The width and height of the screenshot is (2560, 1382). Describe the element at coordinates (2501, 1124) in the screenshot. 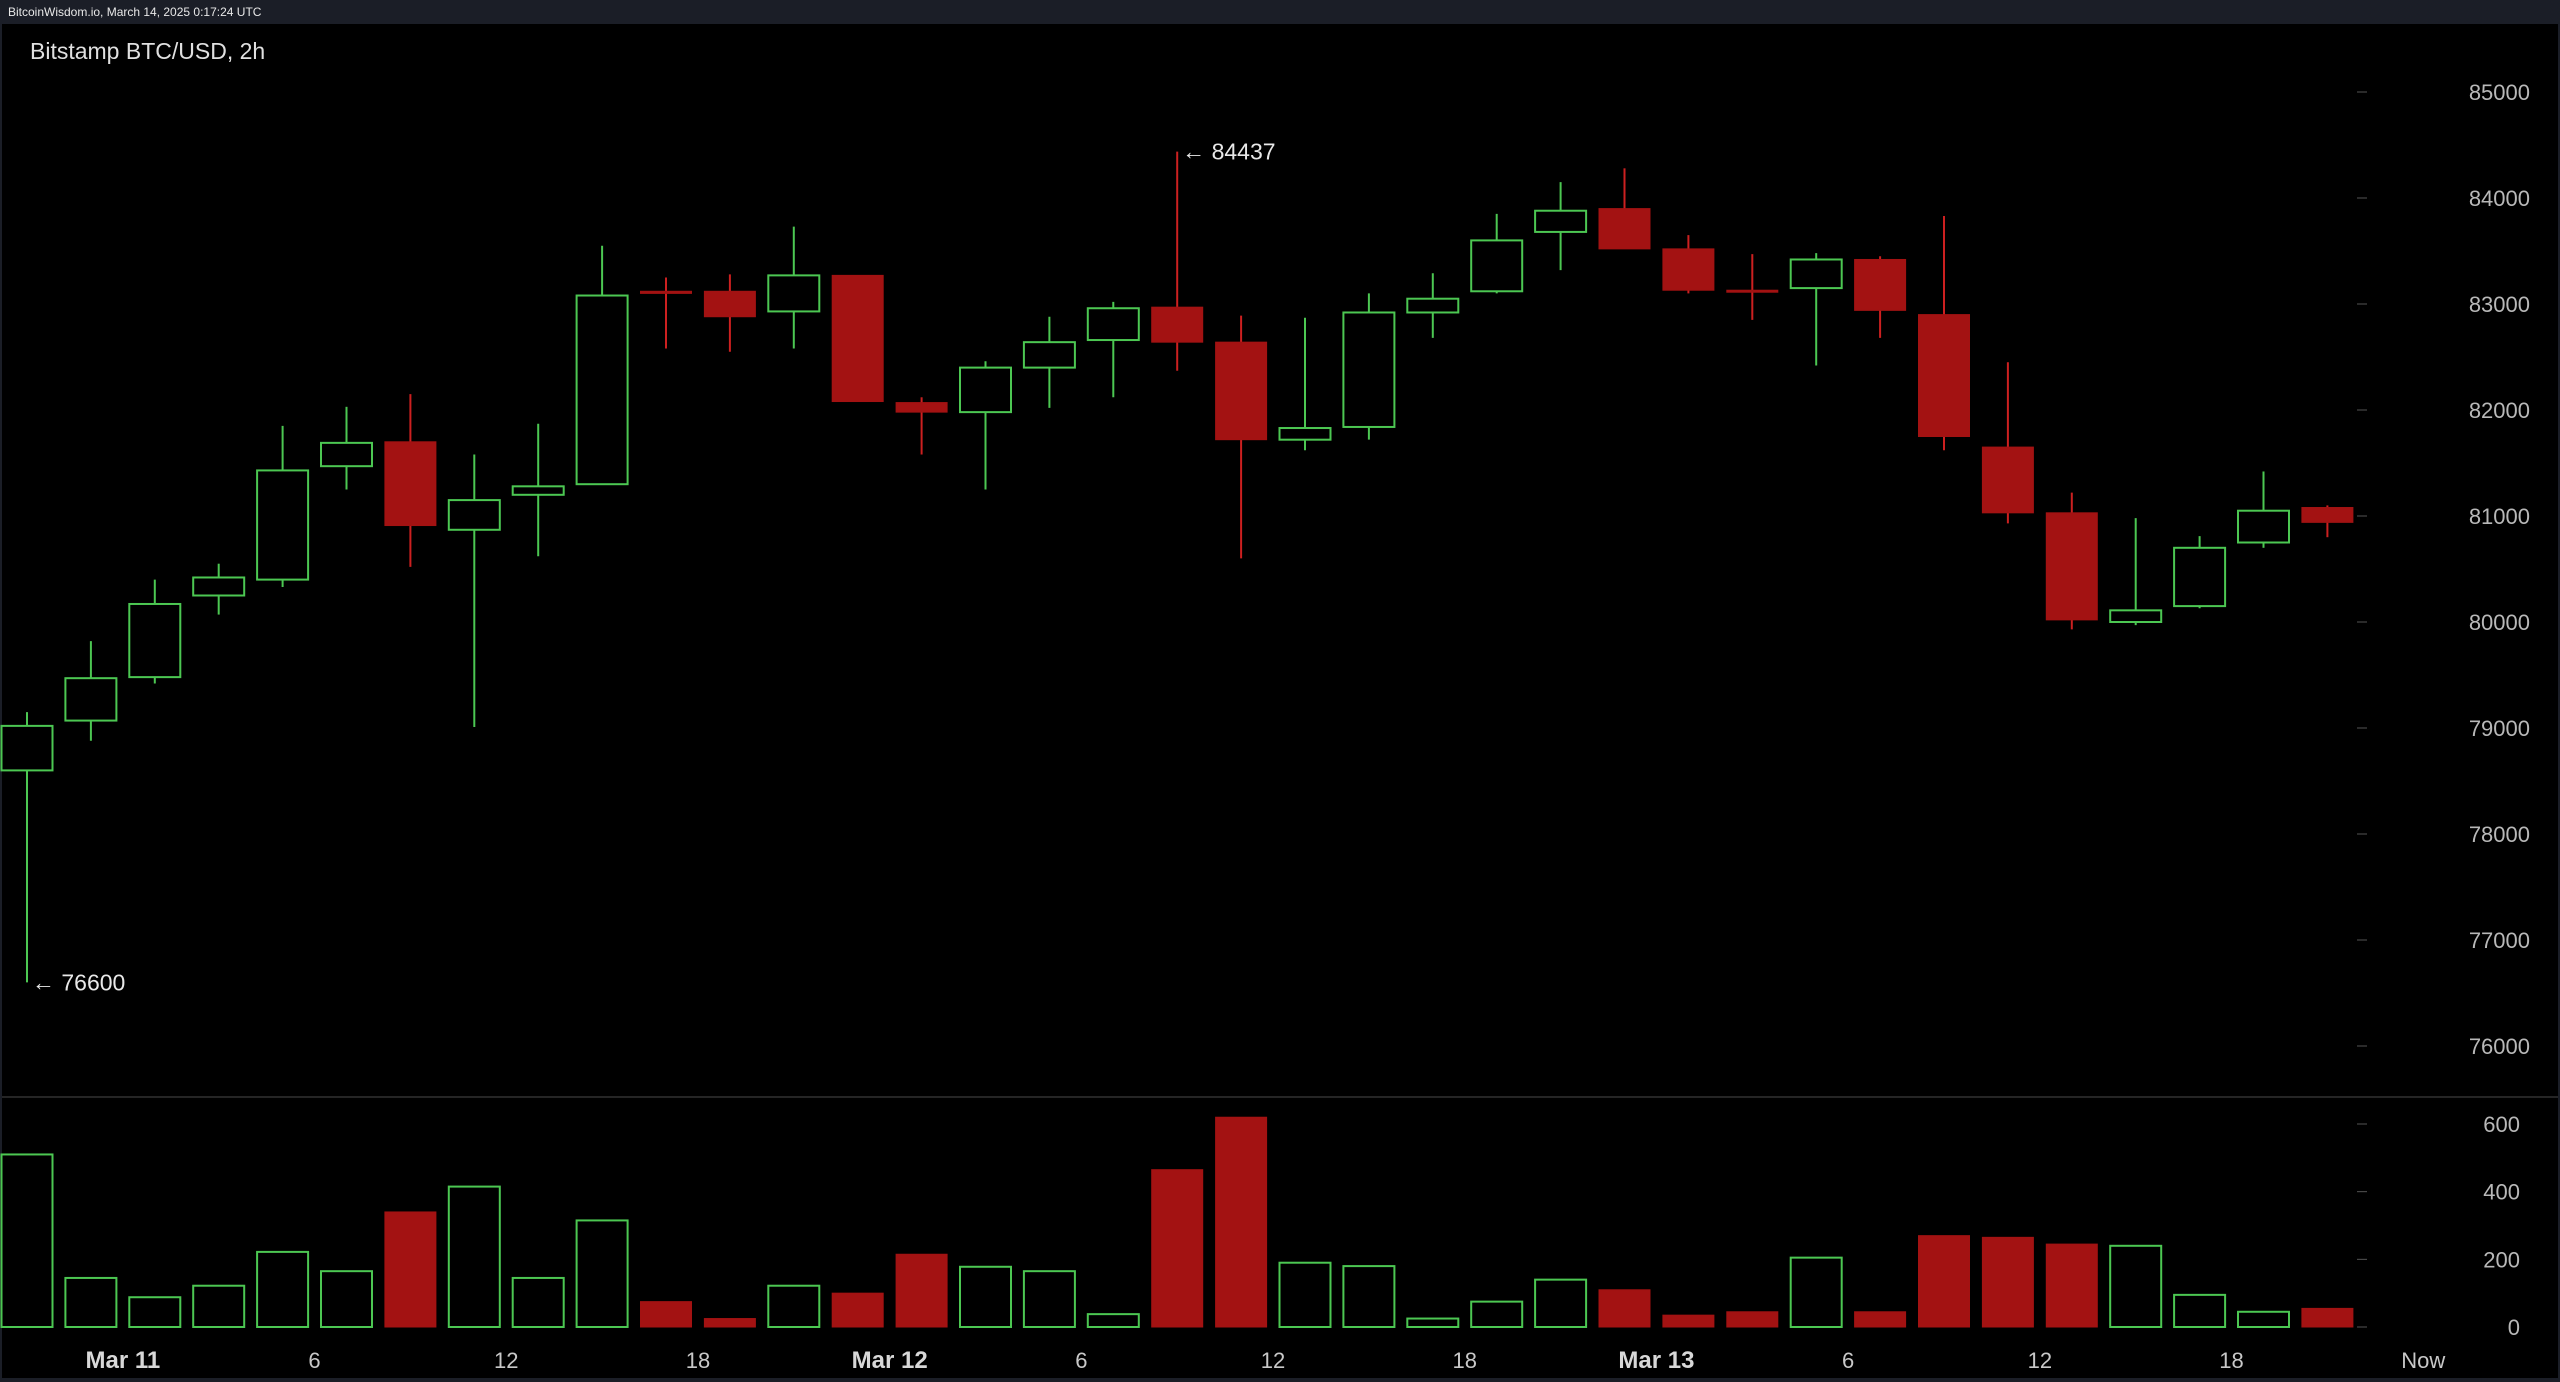

I see `volume-tick-label: 600` at that location.